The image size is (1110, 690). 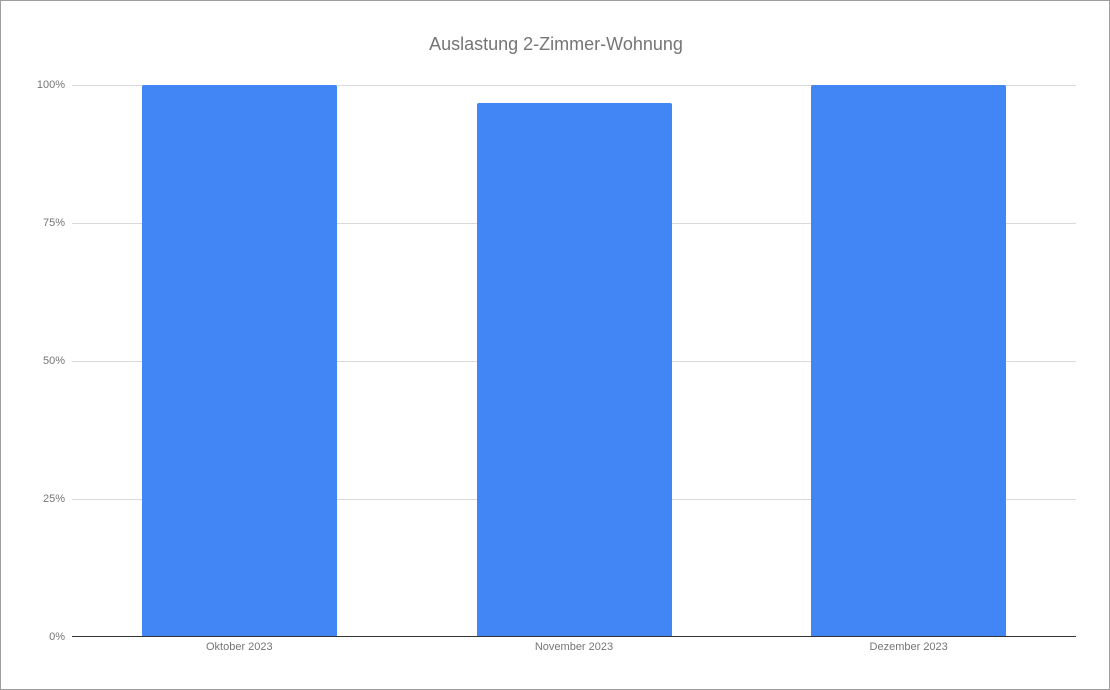 What do you see at coordinates (53, 361) in the screenshot?
I see `y-tick-label: 50%` at bounding box center [53, 361].